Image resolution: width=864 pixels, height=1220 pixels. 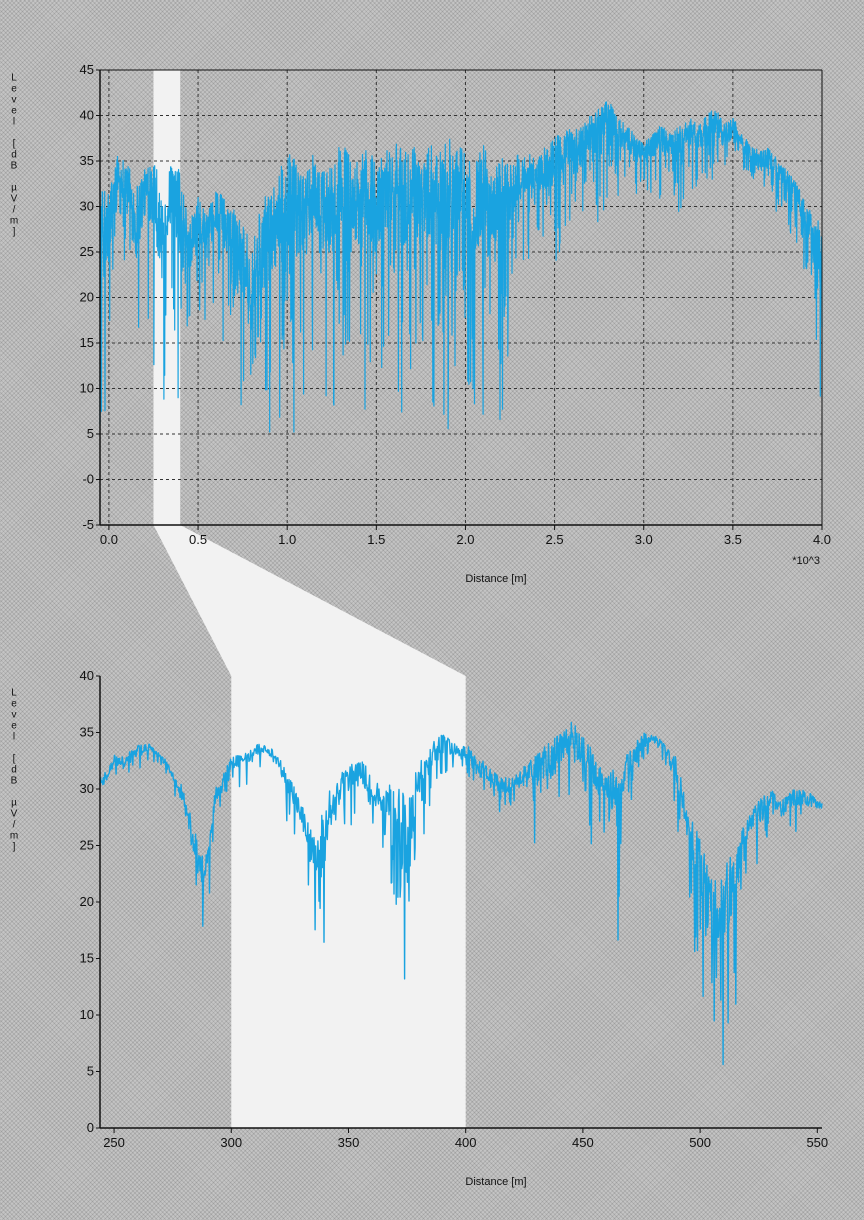 I want to click on x-tick-label: 550, so click(x=817, y=1142).